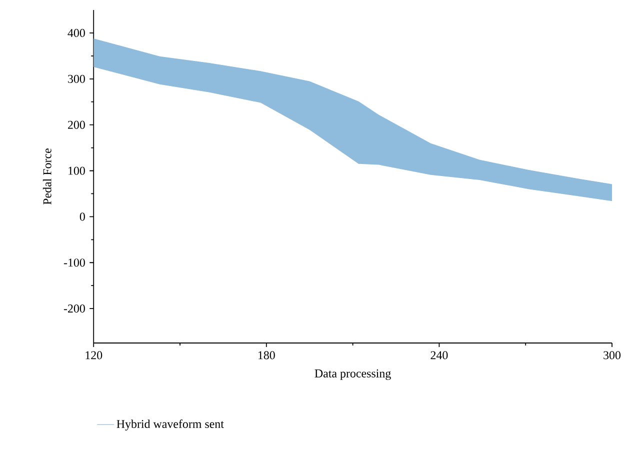  I want to click on y-tick-label: 400, so click(76, 32).